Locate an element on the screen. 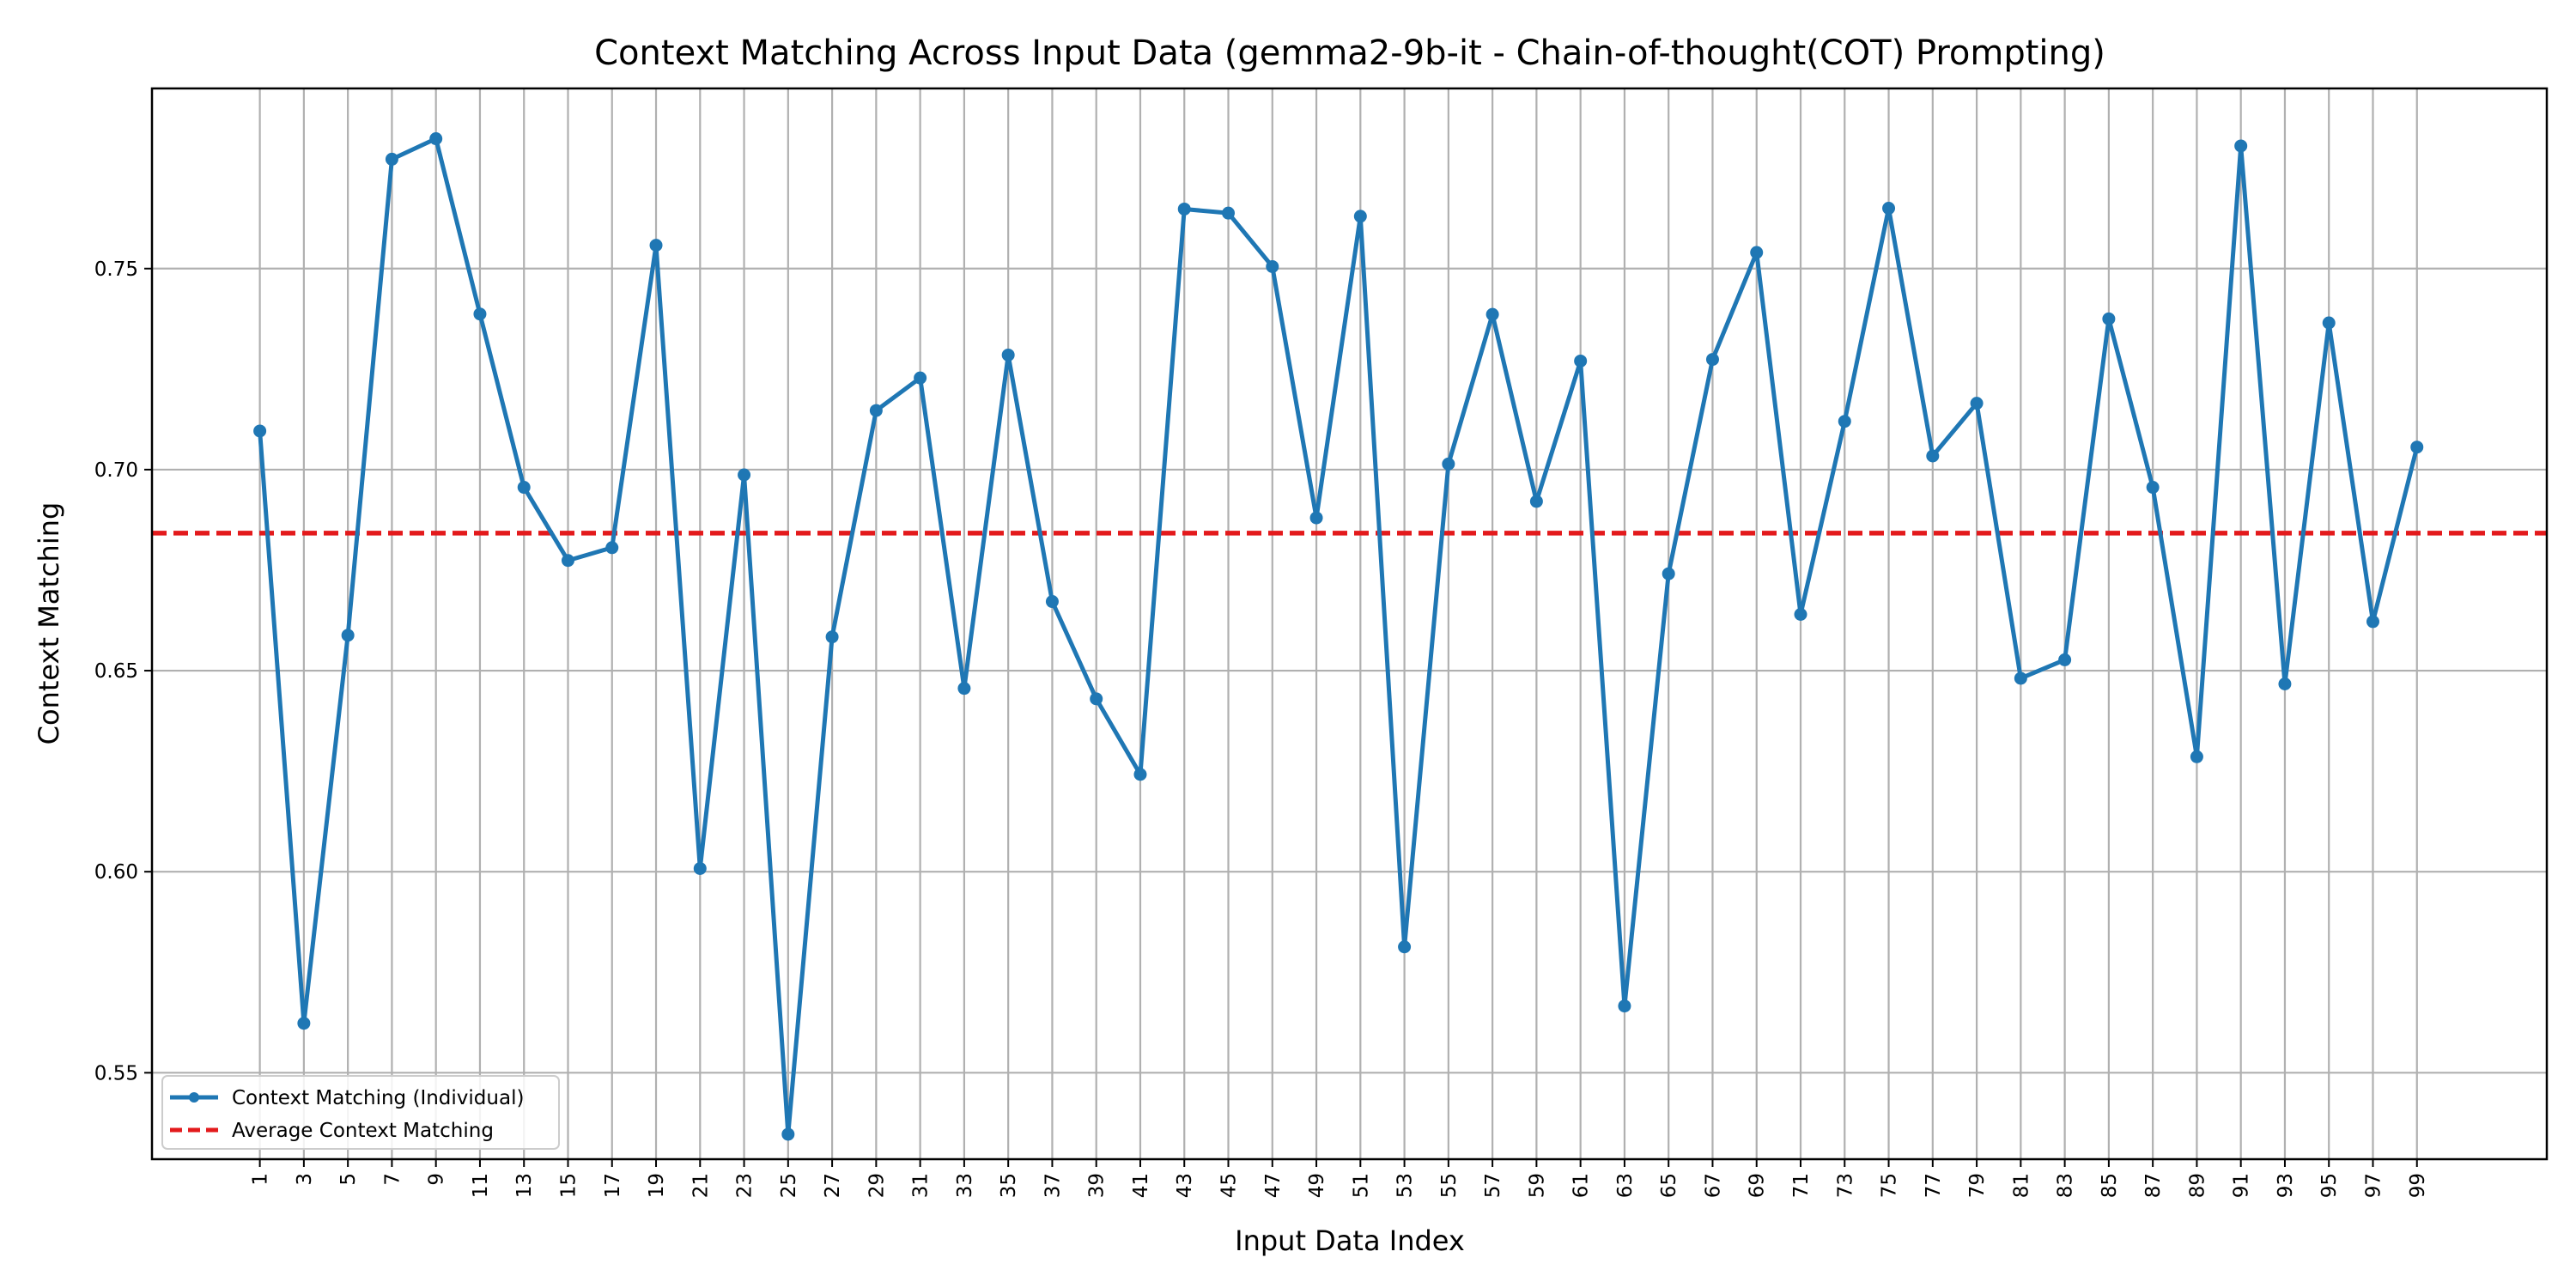 This screenshot has width=2576, height=1288. x-tick-label: 85 is located at coordinates (2110, 1185).